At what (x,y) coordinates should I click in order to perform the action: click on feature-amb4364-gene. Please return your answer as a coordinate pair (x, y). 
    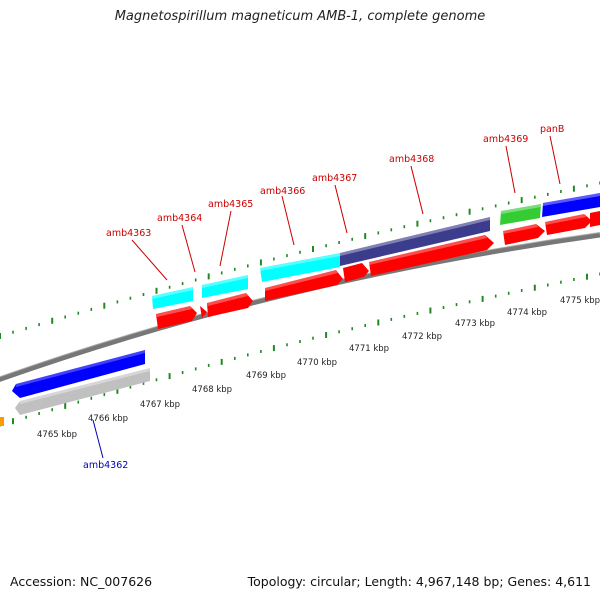
    Looking at the image, I should click on (203, 312).